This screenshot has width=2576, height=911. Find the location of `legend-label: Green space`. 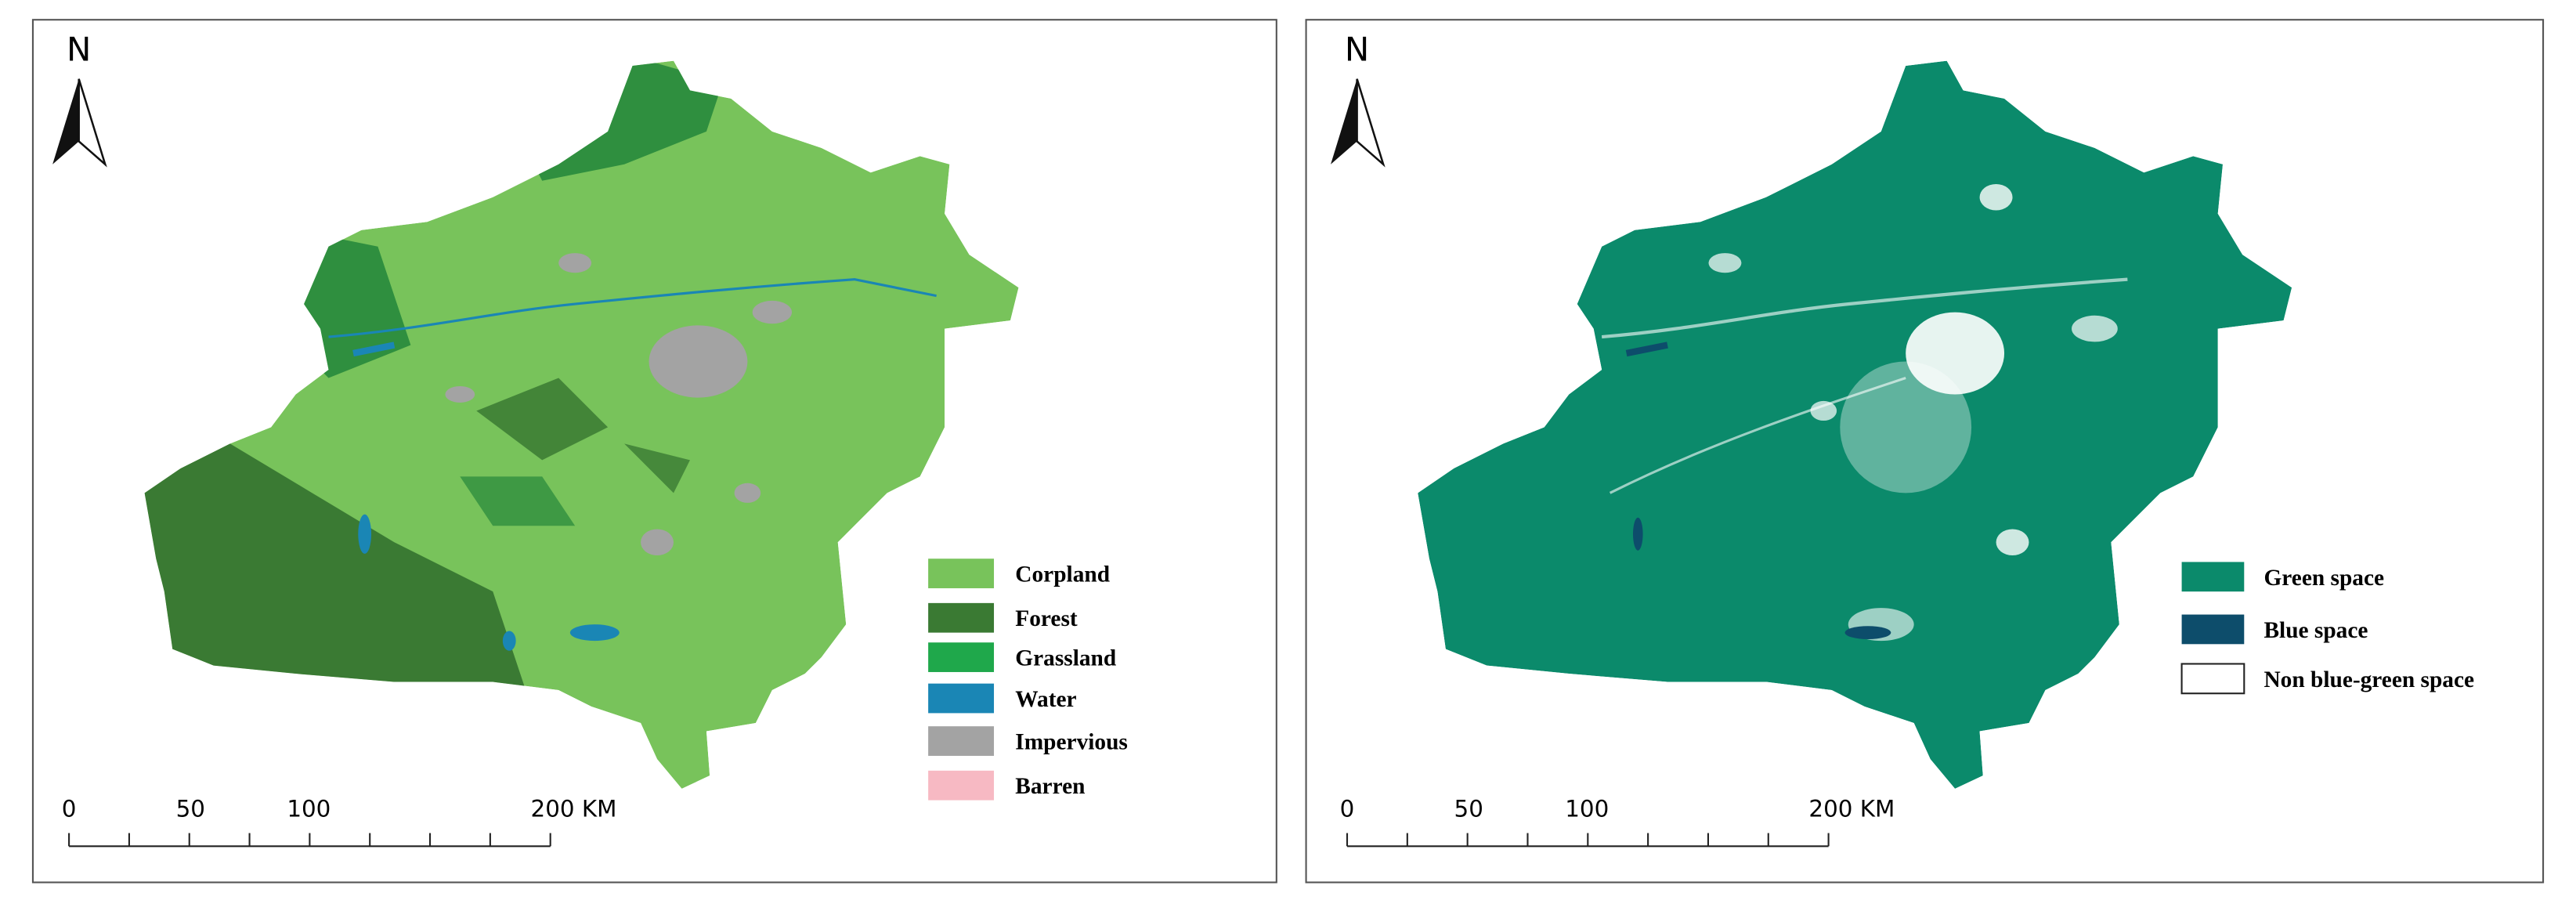

legend-label: Green space is located at coordinates (2323, 578).